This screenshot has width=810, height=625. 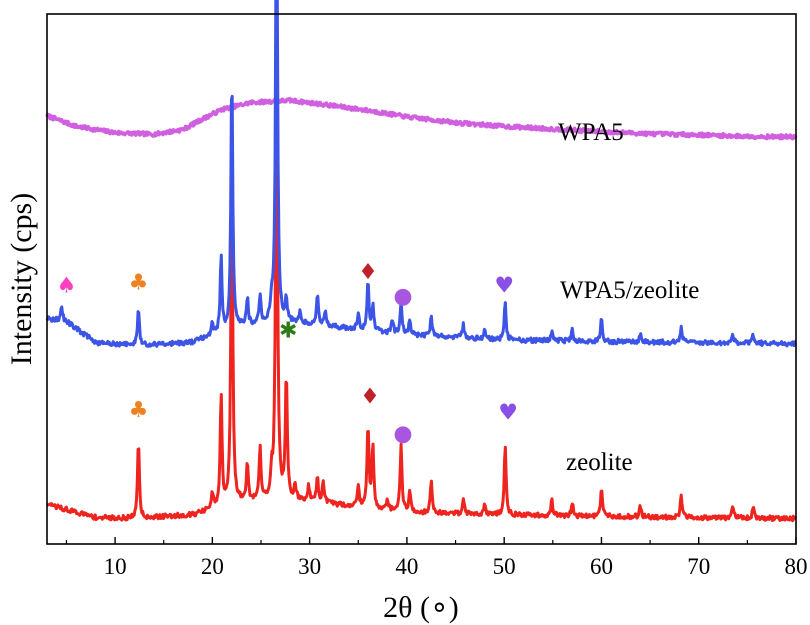 What do you see at coordinates (591, 132) in the screenshot?
I see `series-label-wpa5: WPA5` at bounding box center [591, 132].